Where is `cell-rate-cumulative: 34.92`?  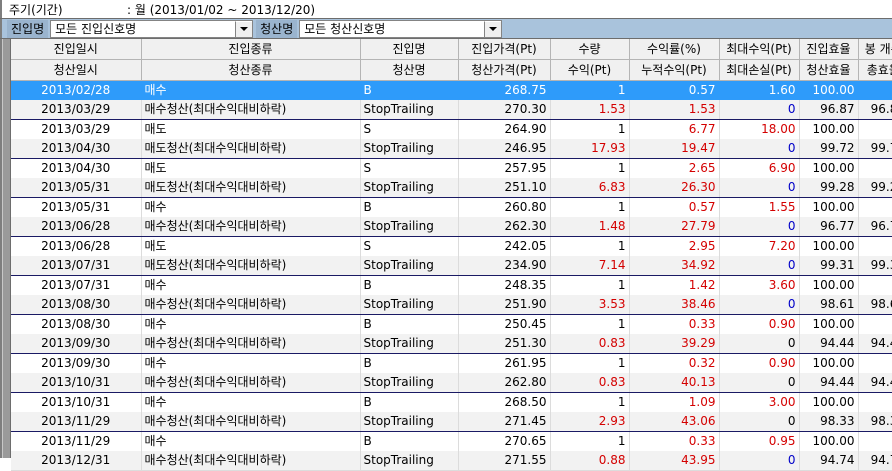
cell-rate-cumulative: 34.92 is located at coordinates (674, 266).